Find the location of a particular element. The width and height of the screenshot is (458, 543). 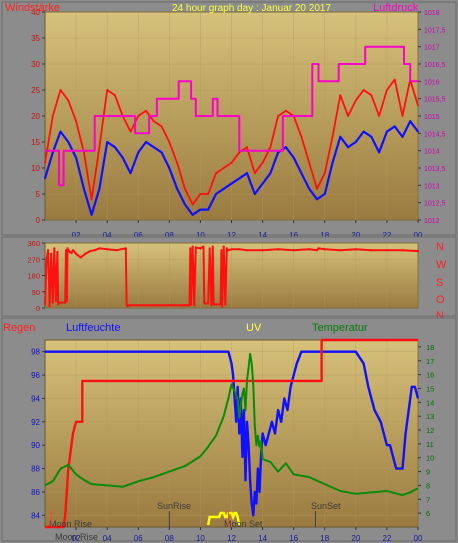

temperature-tick-label: 15 is located at coordinates (430, 388).